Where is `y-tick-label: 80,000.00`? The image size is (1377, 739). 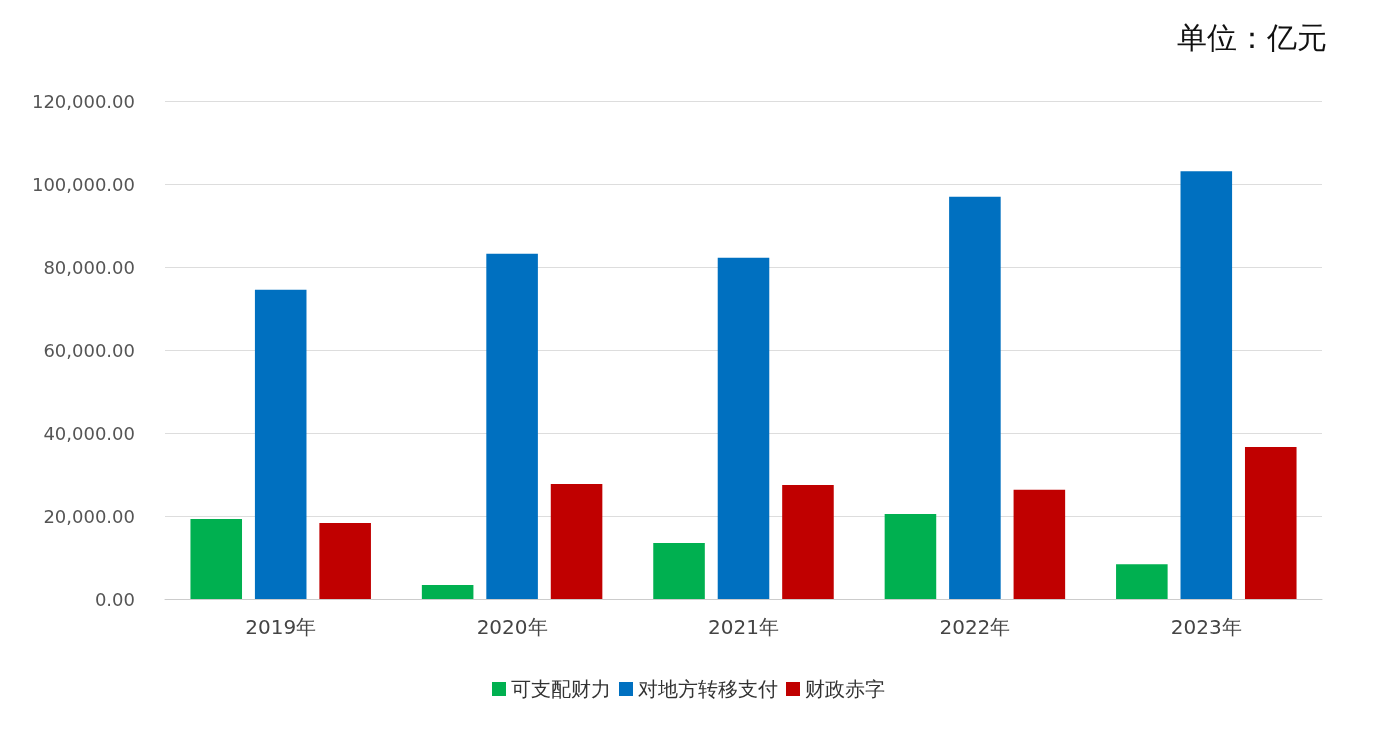
y-tick-label: 80,000.00 is located at coordinates (89, 267).